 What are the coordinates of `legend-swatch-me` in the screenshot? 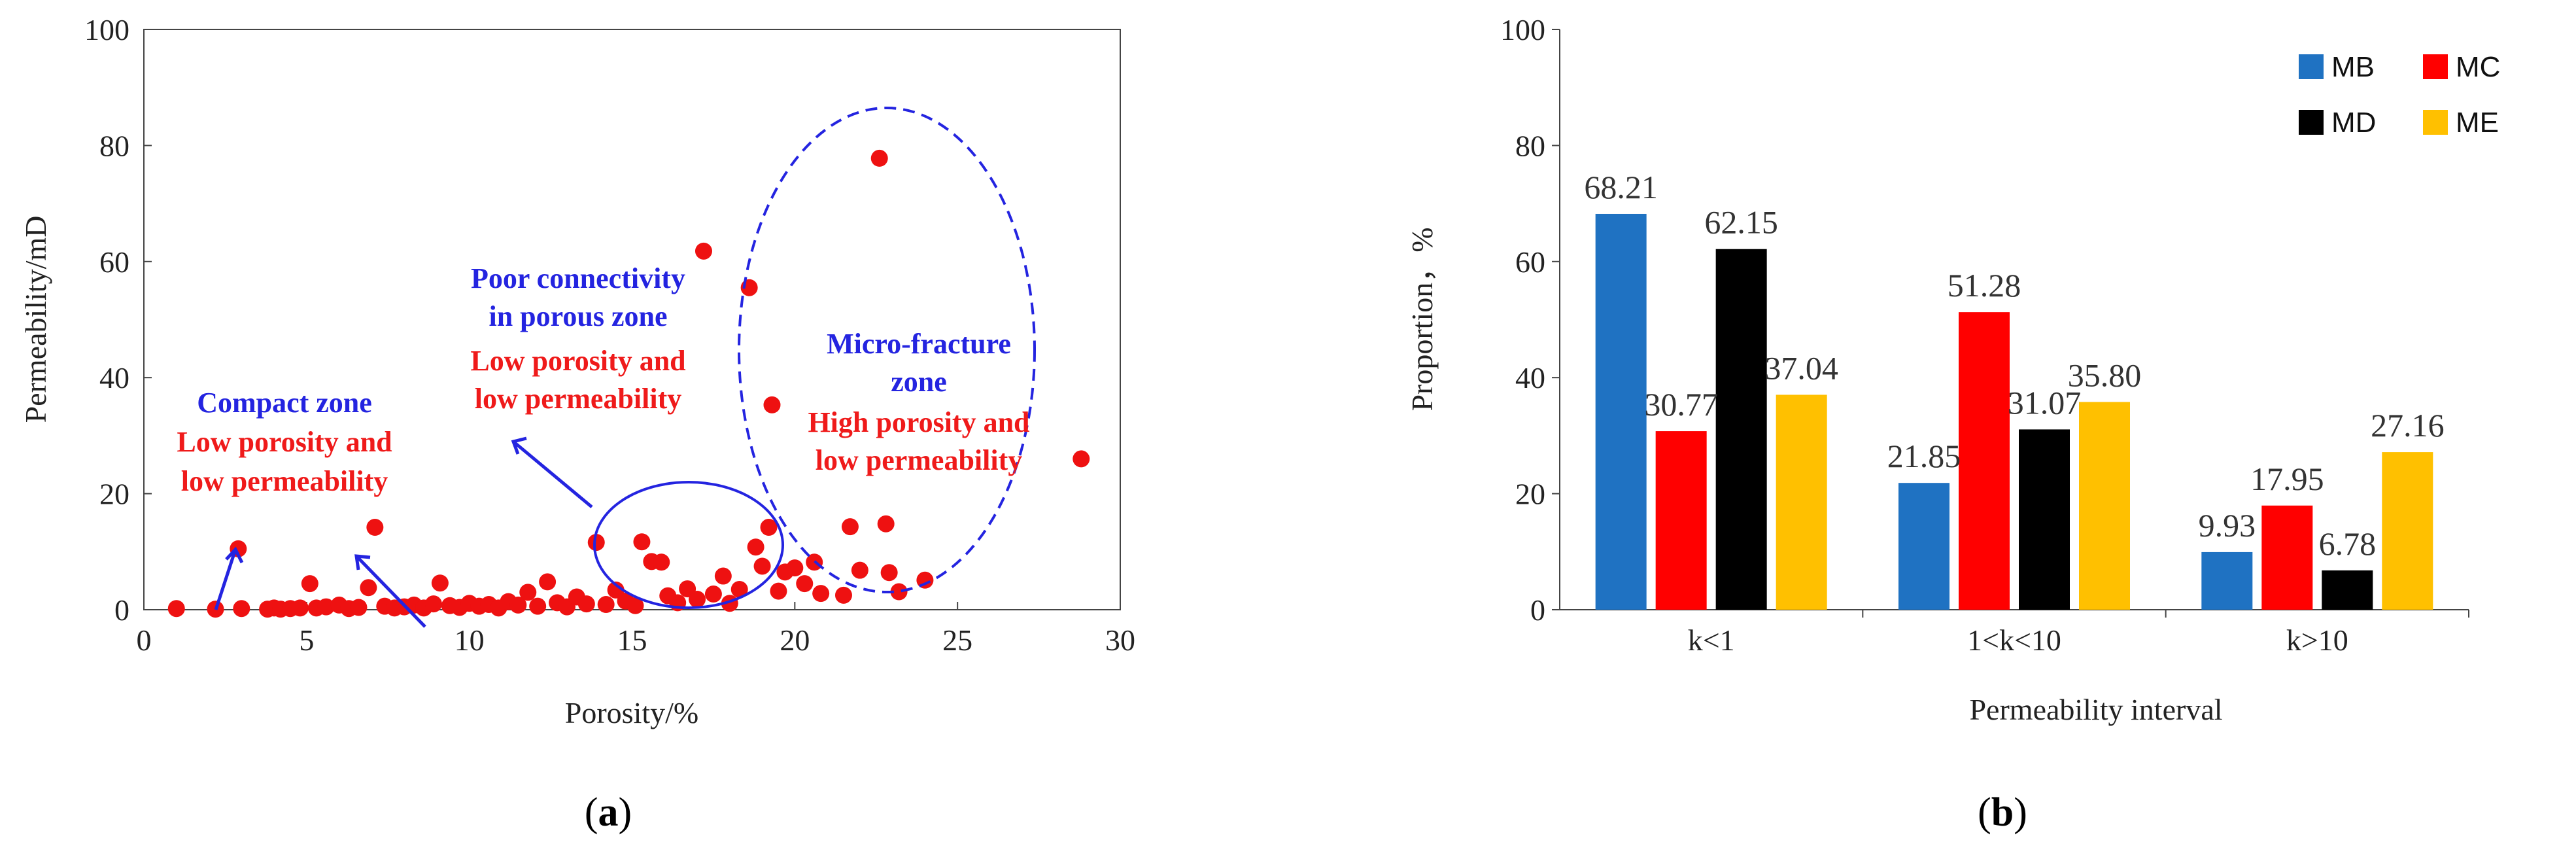 It's located at (2435, 122).